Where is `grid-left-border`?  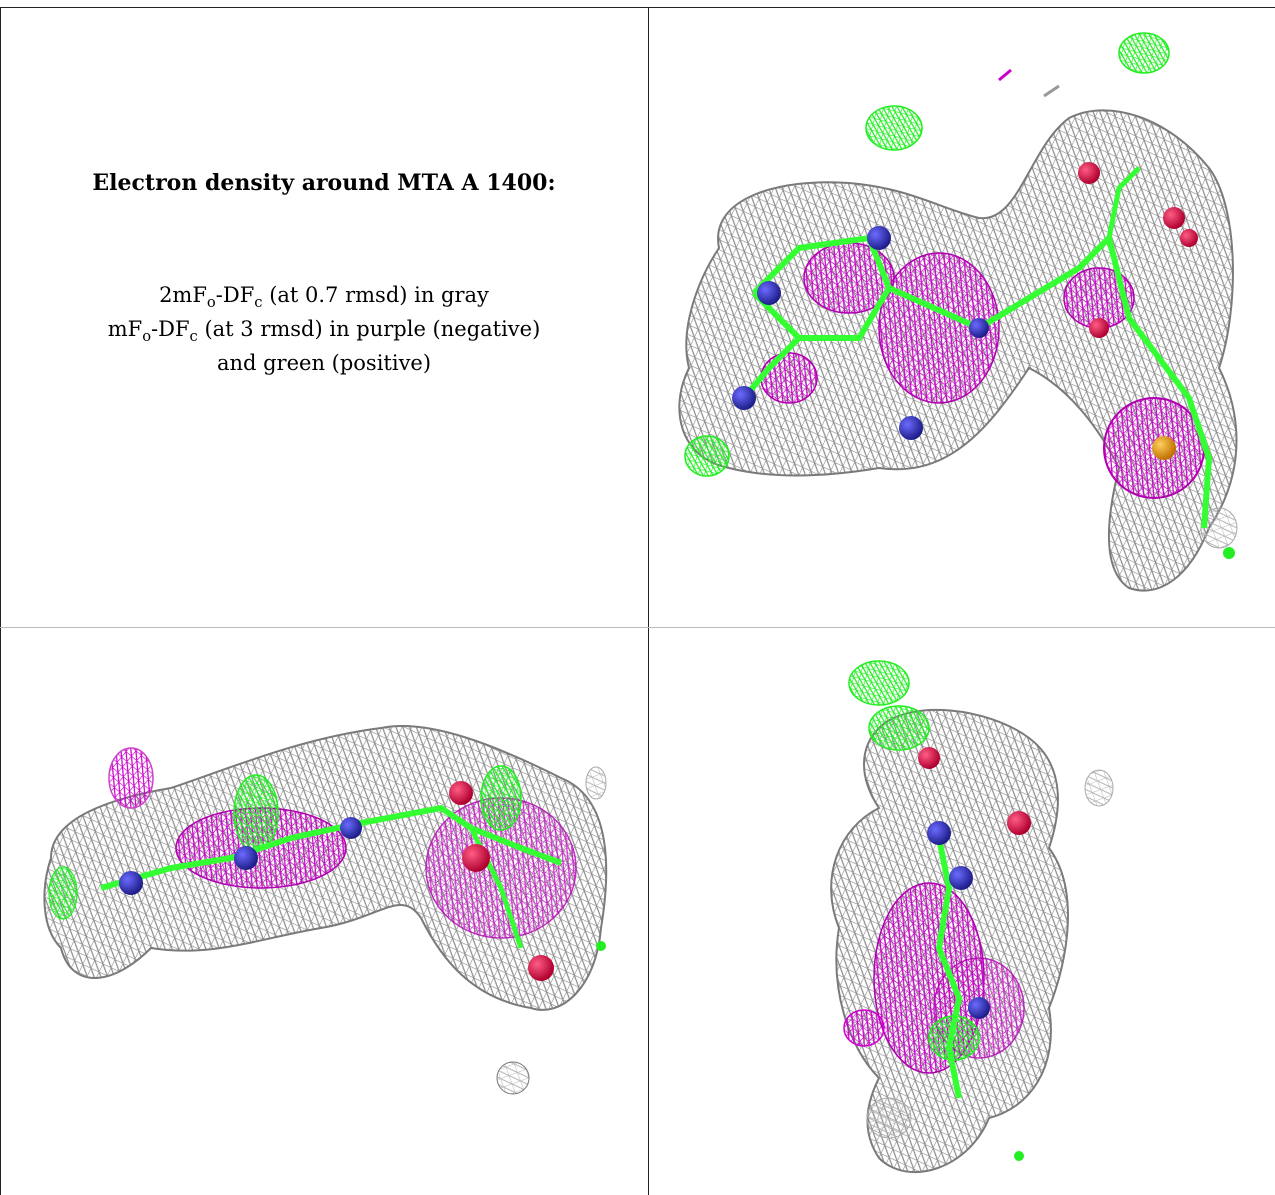
grid-left-border is located at coordinates (0, 601).